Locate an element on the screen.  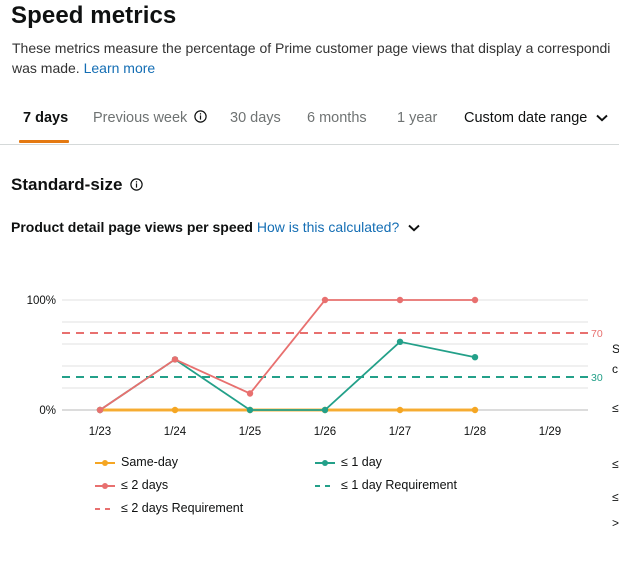
legend-item: ≤ 2 days is located at coordinates (131, 485).